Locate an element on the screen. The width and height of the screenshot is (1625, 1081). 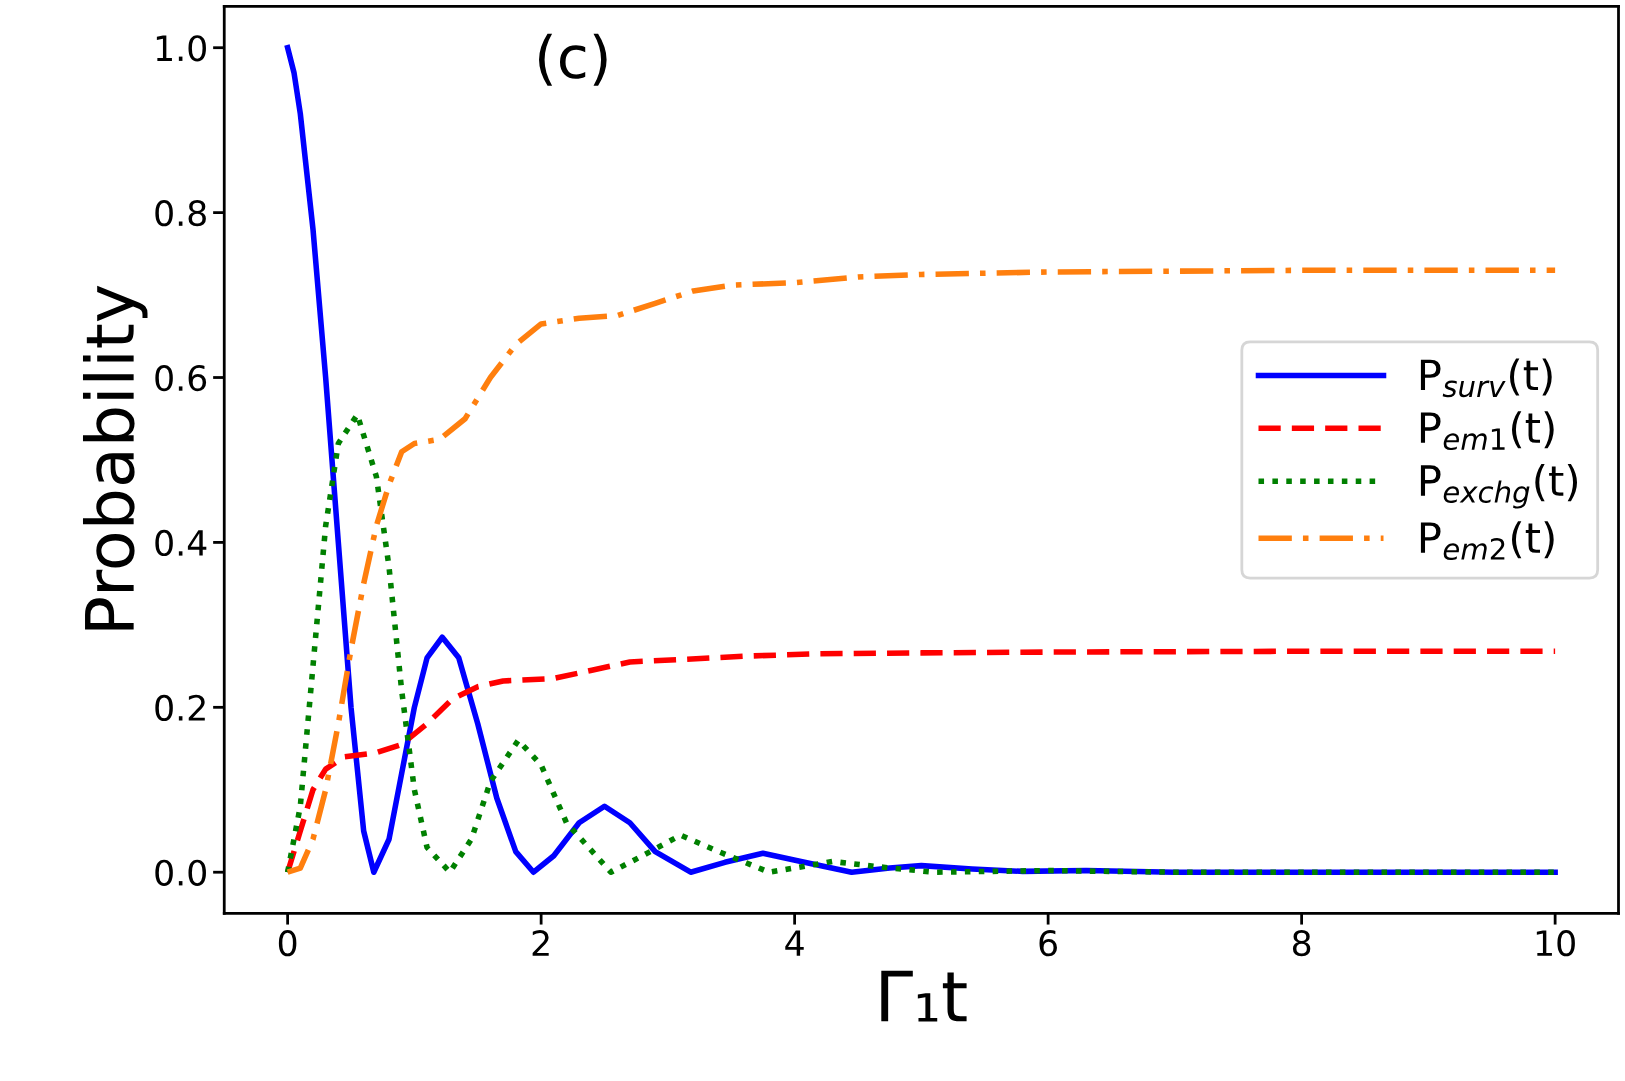
x-tick-label: 8 is located at coordinates (1301, 943).